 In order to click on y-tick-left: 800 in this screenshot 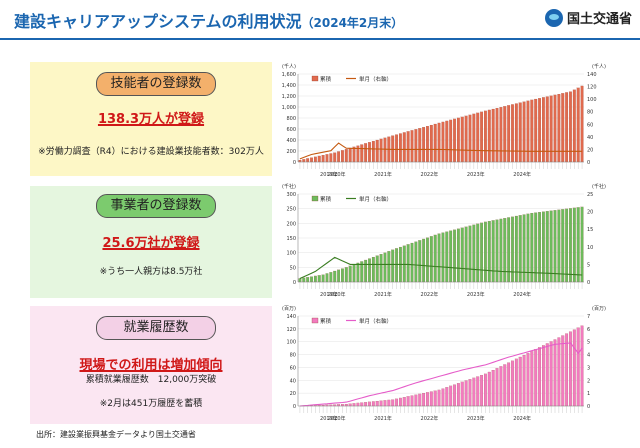, I will do `click(291, 119)`.